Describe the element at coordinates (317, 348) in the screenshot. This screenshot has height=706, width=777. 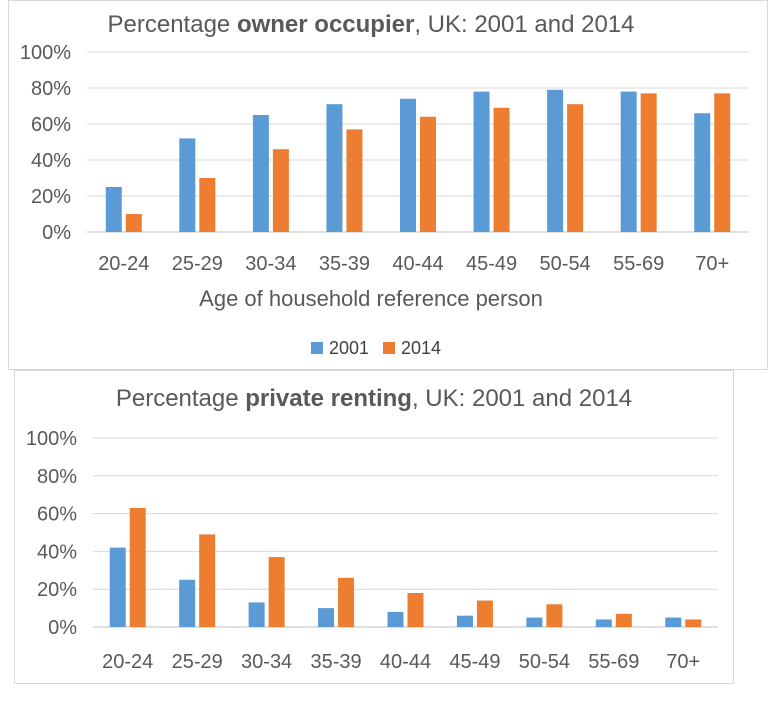
I see `owner-legend-swatch-2001` at that location.